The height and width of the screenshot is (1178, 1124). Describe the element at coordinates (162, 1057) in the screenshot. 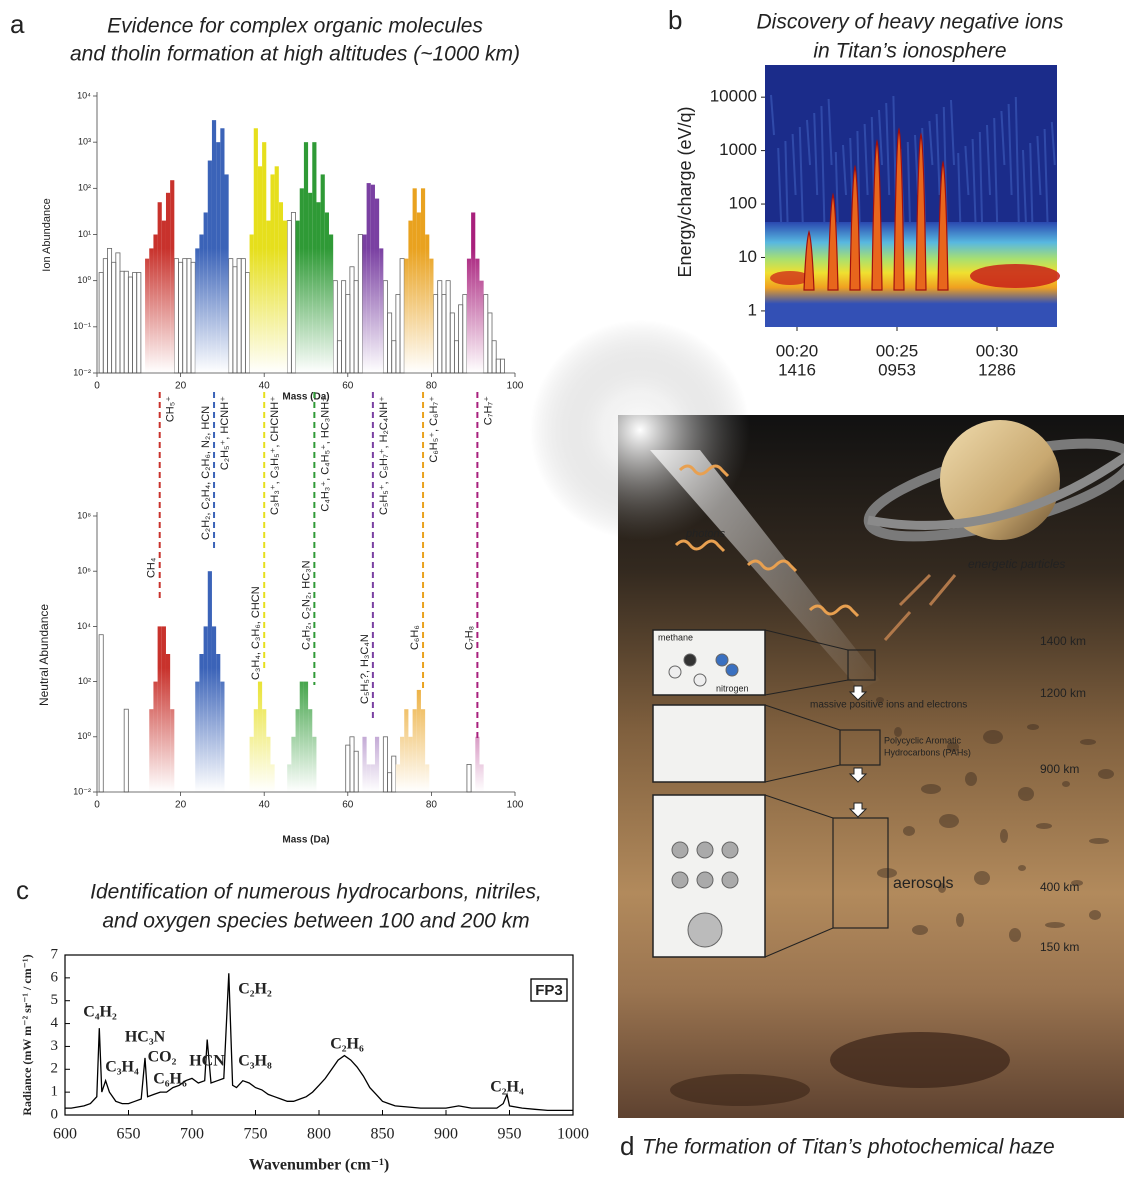

I see `molecule-label: CO₂` at that location.